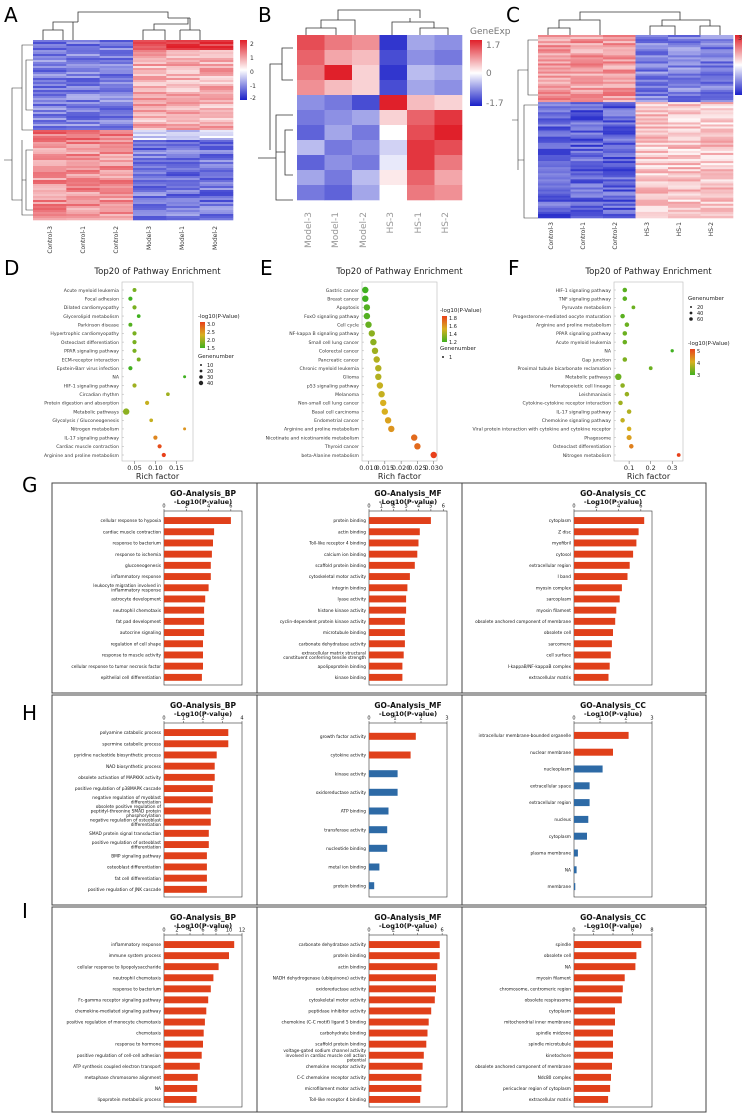 The image size is (747, 1115). I want to click on dotplot-category-label: Hypertrophic cardiomyopathy, so click(84, 334).